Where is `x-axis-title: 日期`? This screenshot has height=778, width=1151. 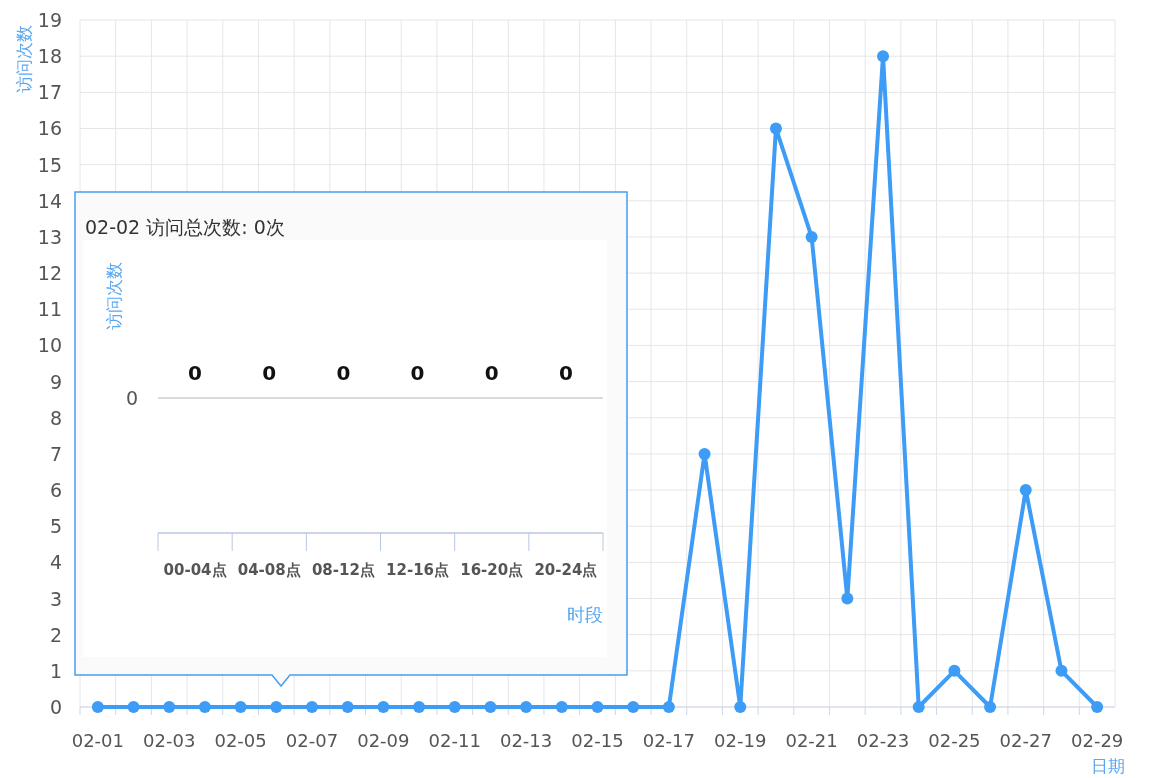 x-axis-title: 日期 is located at coordinates (1108, 766).